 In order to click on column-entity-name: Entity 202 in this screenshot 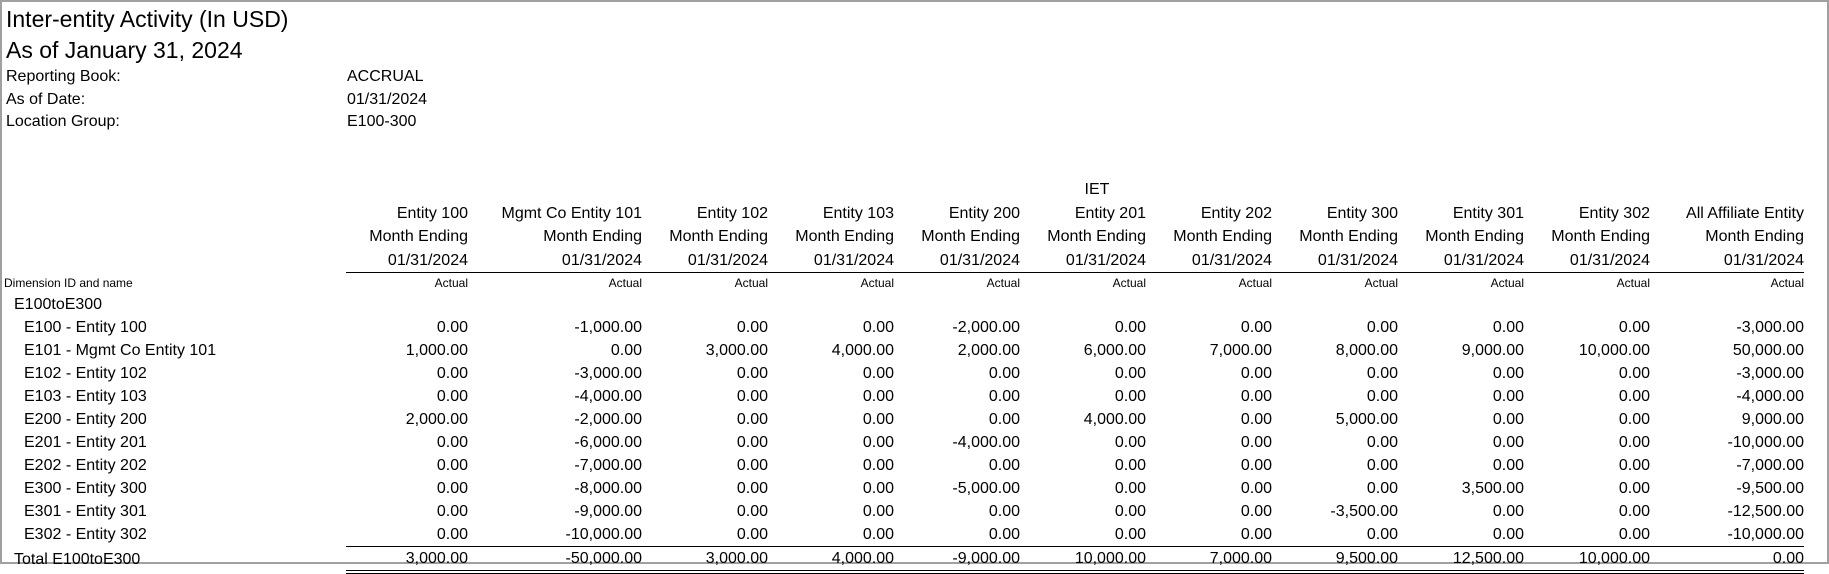, I will do `click(1236, 213)`.